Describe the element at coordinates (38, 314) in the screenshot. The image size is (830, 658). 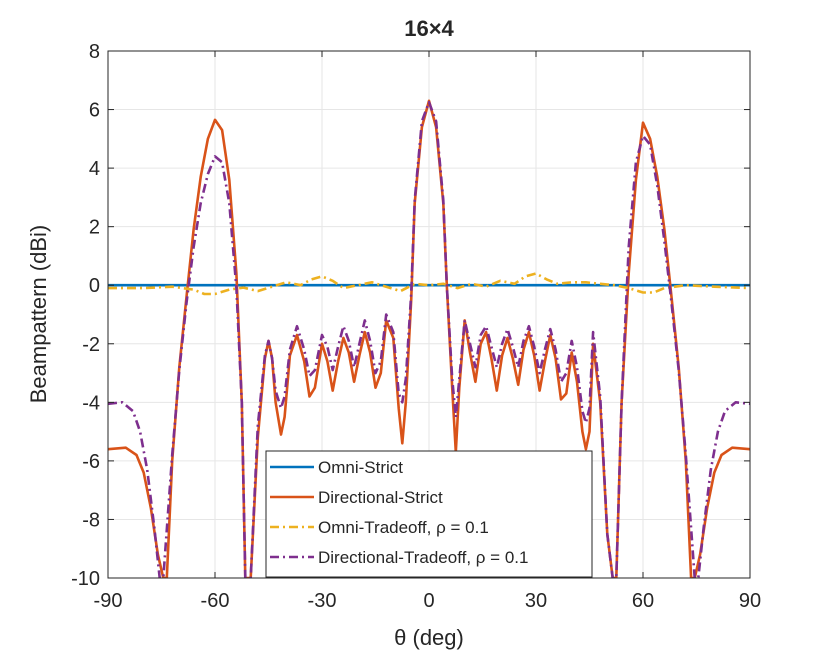
I see `y-axis-label: Beampattern (dBi)` at that location.